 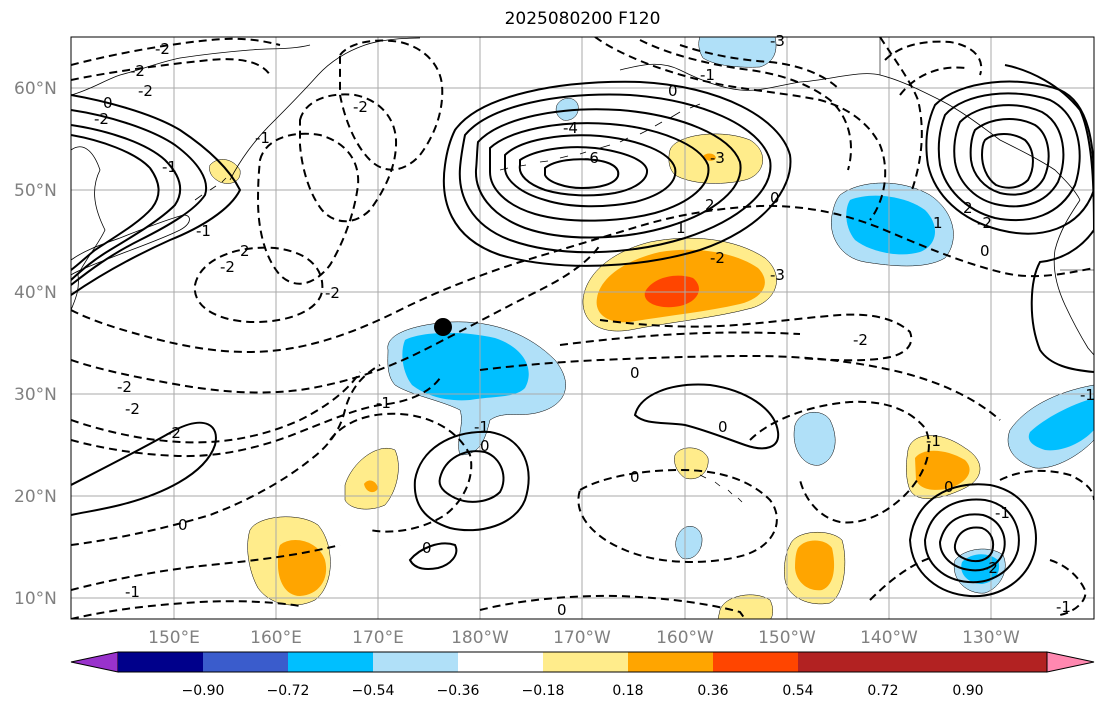 I want to click on lon-label: 150°E, so click(x=174, y=638).